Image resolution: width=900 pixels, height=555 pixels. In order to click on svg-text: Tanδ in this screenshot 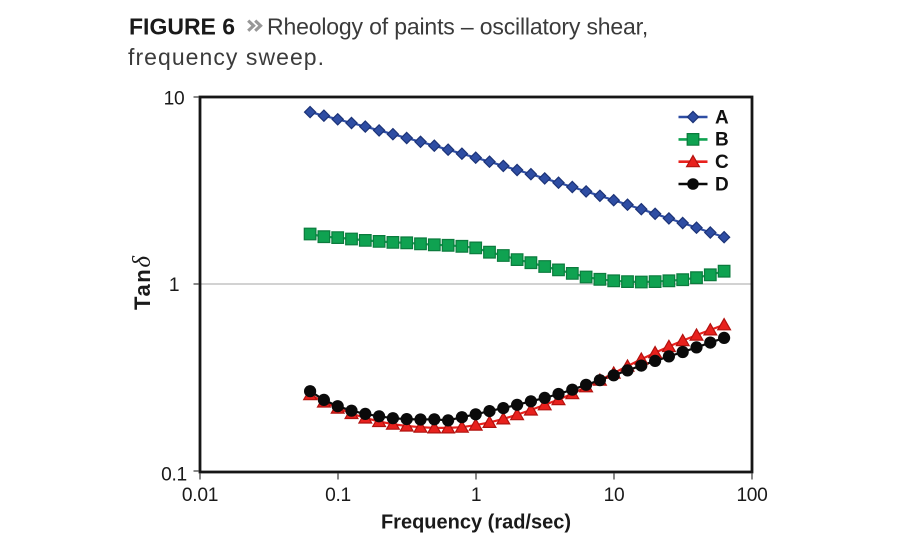, I will do `click(142, 283)`.